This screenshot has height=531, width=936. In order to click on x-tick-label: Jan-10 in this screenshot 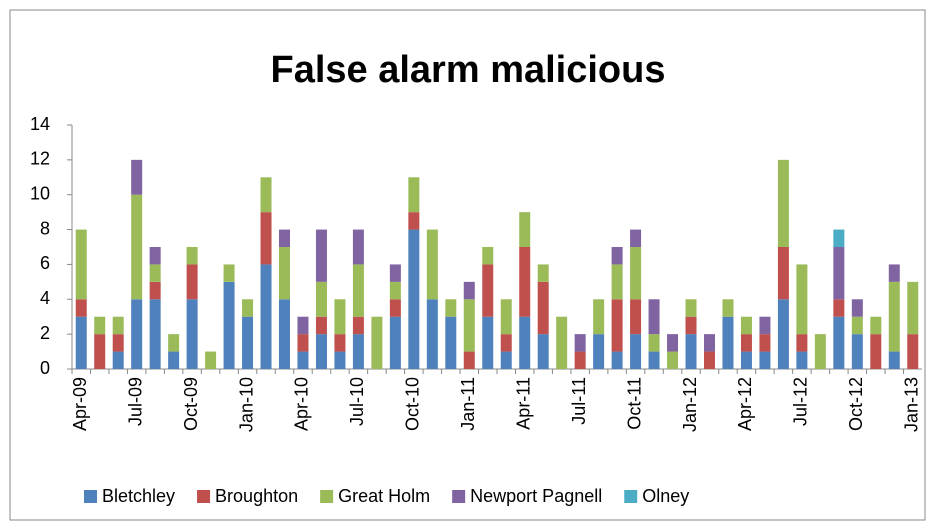, I will do `click(246, 404)`.